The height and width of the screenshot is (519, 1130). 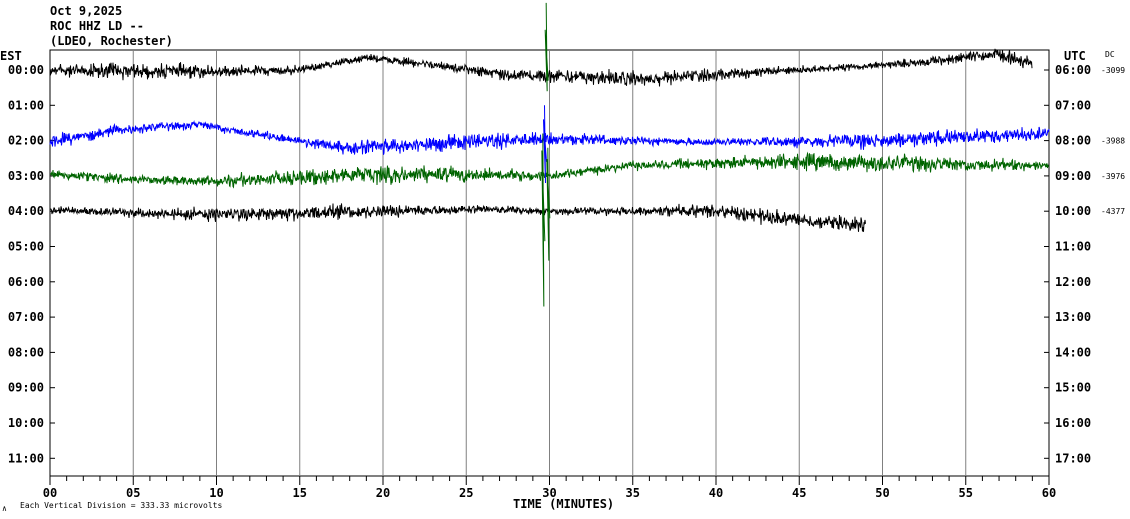 What do you see at coordinates (466, 493) in the screenshot?
I see `x-tick-label: 25` at bounding box center [466, 493].